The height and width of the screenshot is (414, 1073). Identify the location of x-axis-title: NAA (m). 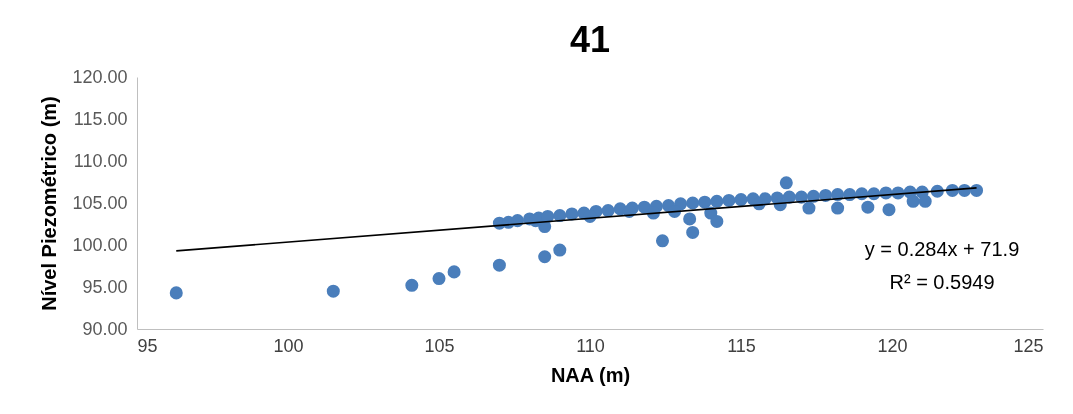
(590, 374).